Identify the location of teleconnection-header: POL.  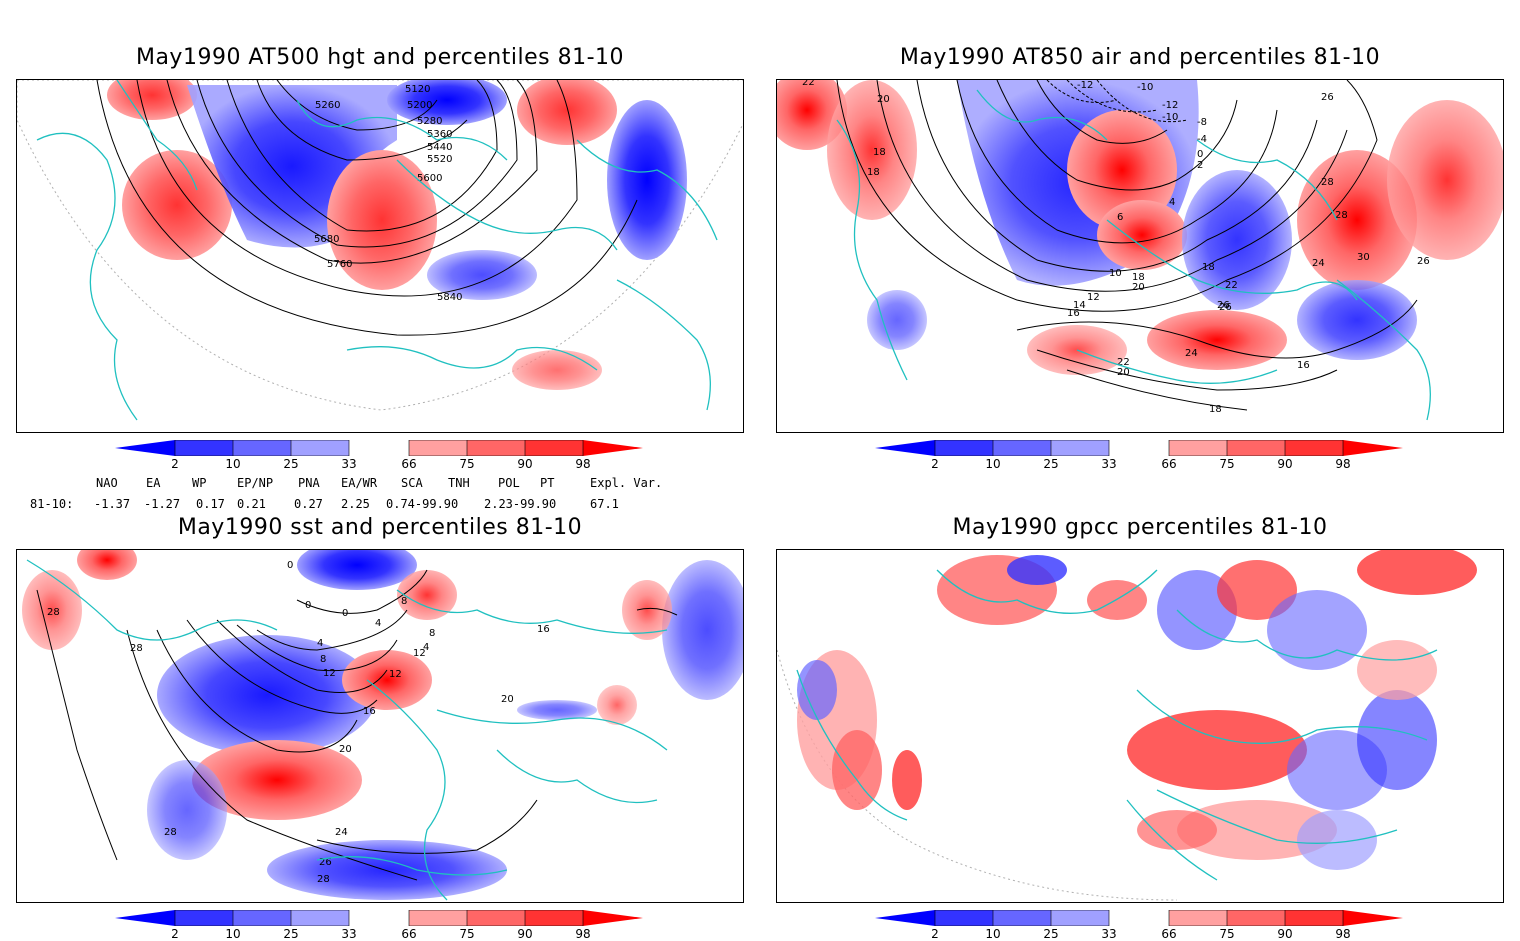
(509, 483).